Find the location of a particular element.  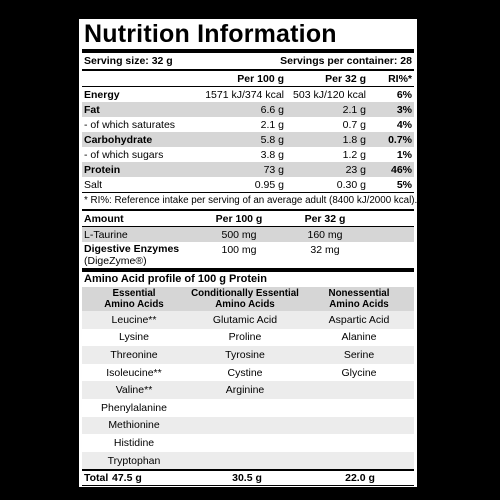

ingredient-name: Digestive Enzymes is located at coordinates (132, 249).